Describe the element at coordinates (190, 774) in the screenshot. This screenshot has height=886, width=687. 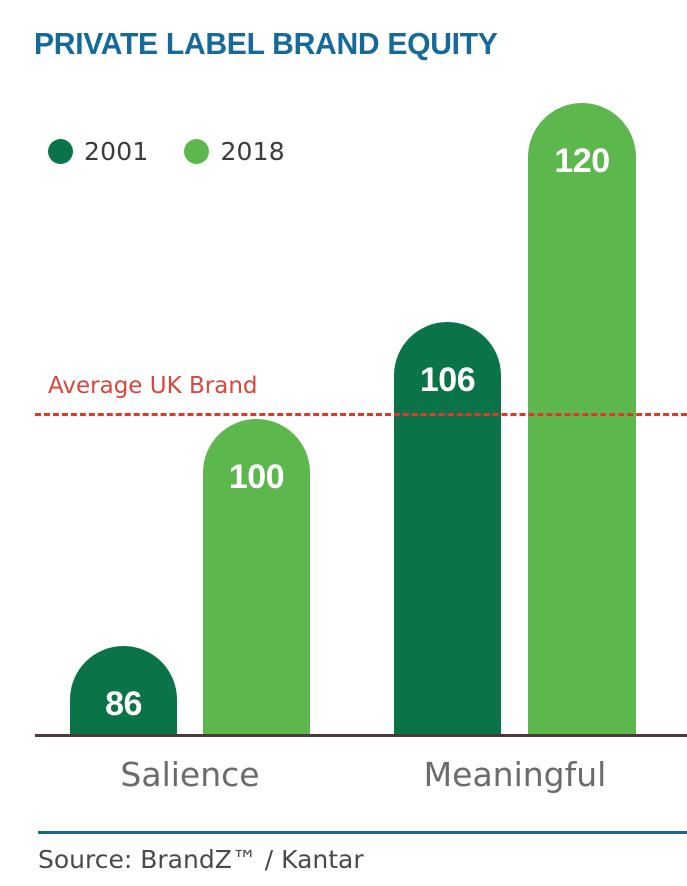
I see `x-axis-label-salience: Salience` at that location.